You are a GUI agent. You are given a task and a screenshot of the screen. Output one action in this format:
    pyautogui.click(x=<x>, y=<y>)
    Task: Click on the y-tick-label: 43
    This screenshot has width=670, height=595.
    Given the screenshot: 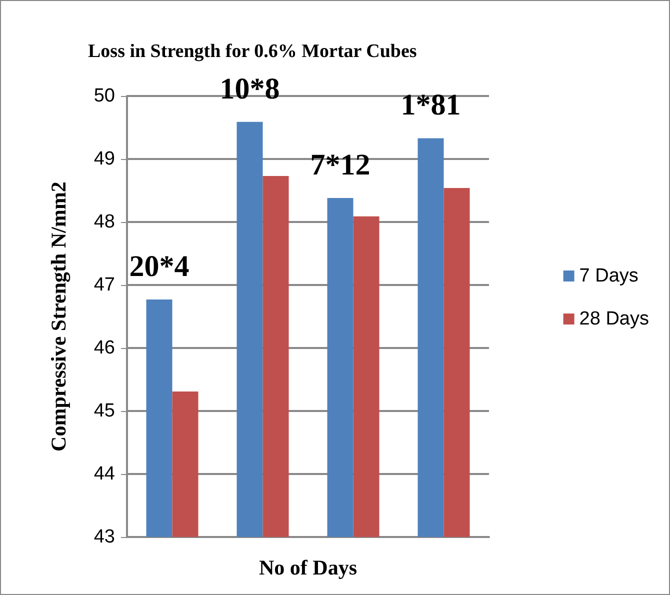 What is the action you would take?
    pyautogui.click(x=104, y=537)
    